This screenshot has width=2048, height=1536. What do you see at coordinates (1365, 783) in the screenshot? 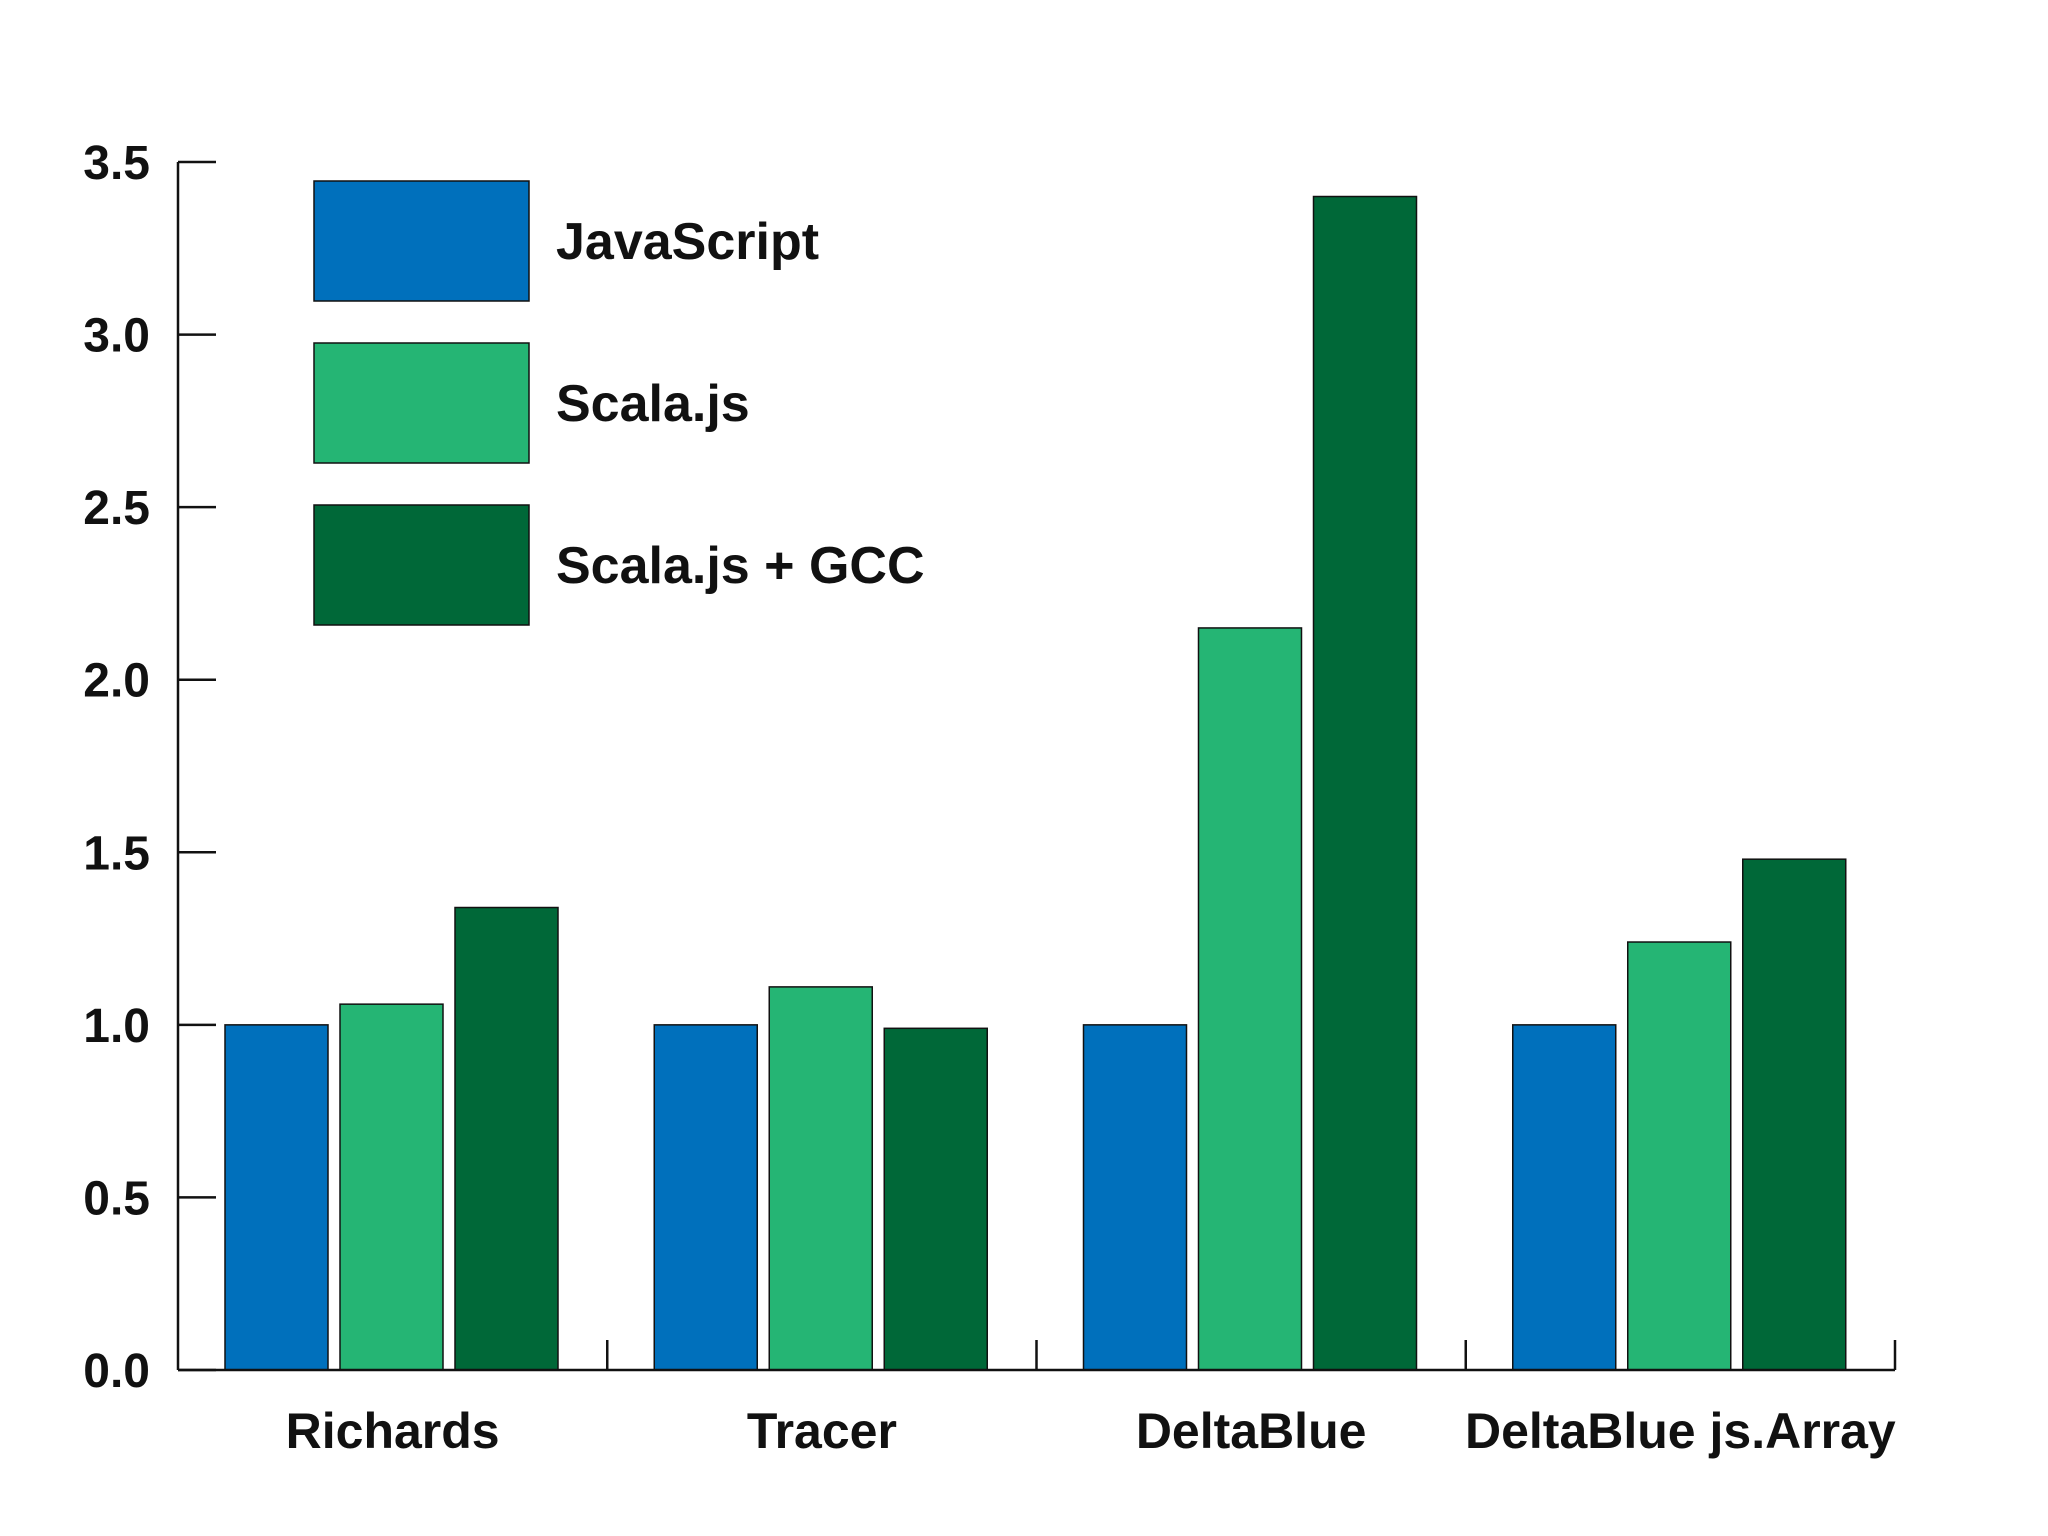
I see `bar-scala-js-gcc-deltablue` at bounding box center [1365, 783].